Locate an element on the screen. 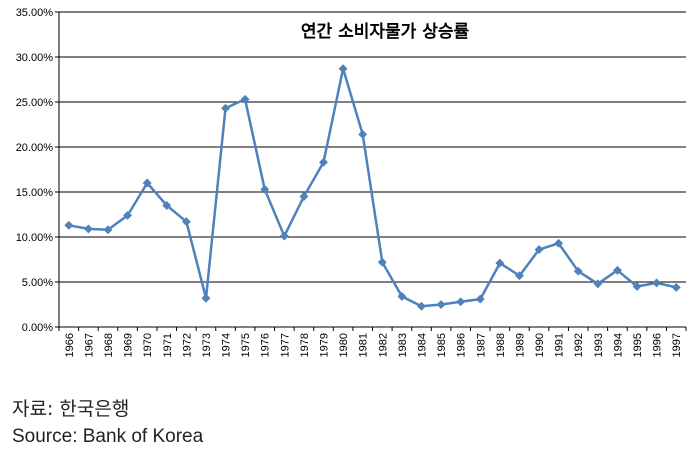 The image size is (700, 470). x-tick-label: 1987 is located at coordinates (481, 345).